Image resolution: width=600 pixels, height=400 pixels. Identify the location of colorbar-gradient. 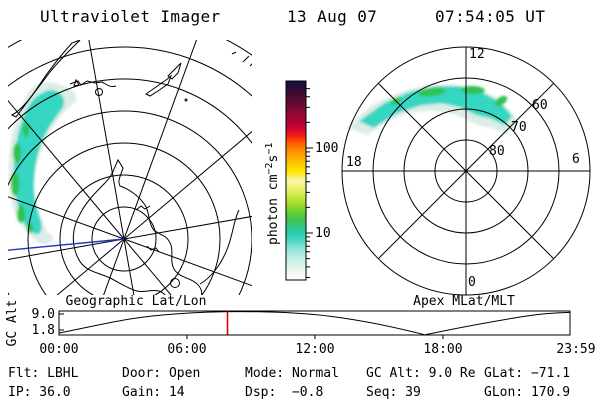
(296, 180).